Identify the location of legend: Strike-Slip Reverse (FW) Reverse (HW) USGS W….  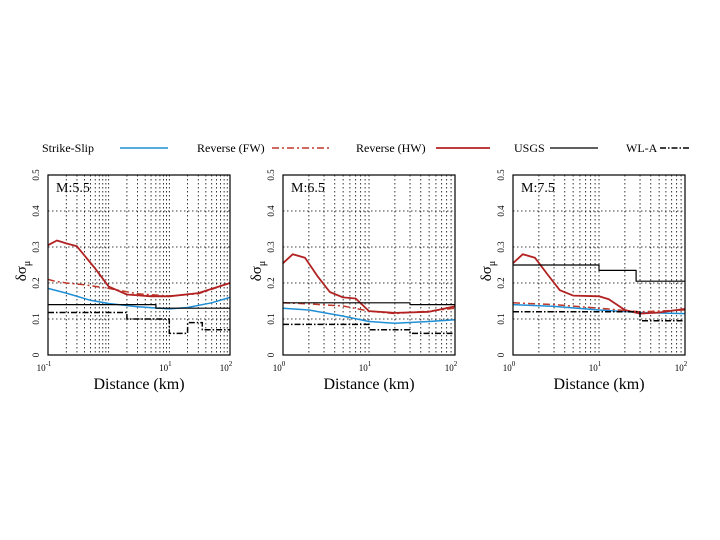
(366, 148).